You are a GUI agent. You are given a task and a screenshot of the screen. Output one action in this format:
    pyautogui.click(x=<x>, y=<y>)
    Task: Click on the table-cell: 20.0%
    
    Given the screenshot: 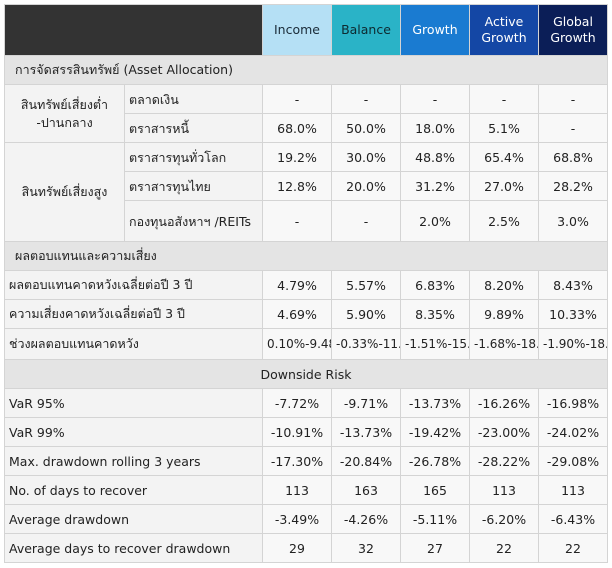 What is the action you would take?
    pyautogui.click(x=366, y=186)
    